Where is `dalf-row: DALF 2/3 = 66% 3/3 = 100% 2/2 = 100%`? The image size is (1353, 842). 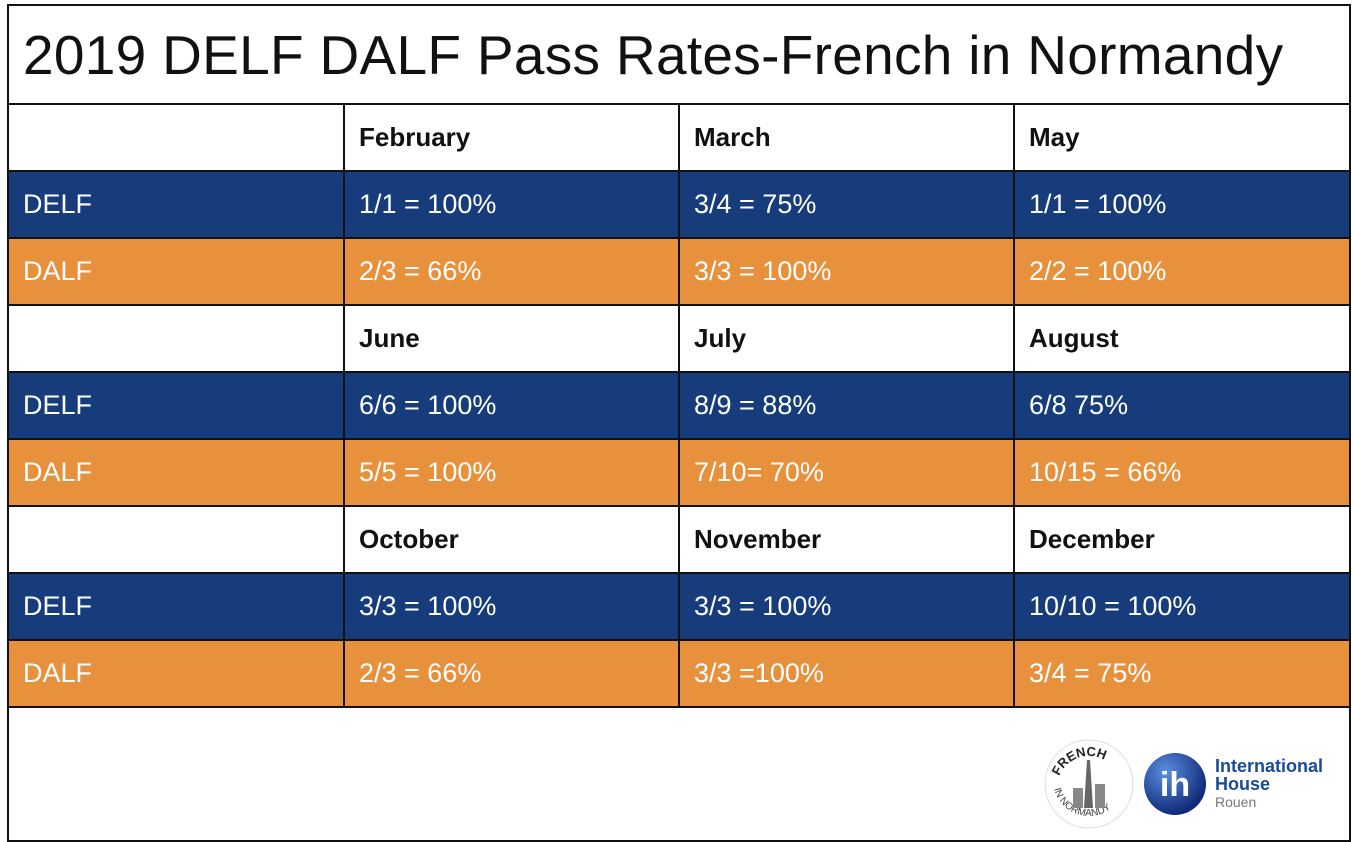 dalf-row: DALF 2/3 = 66% 3/3 = 100% 2/2 = 100% is located at coordinates (679, 271).